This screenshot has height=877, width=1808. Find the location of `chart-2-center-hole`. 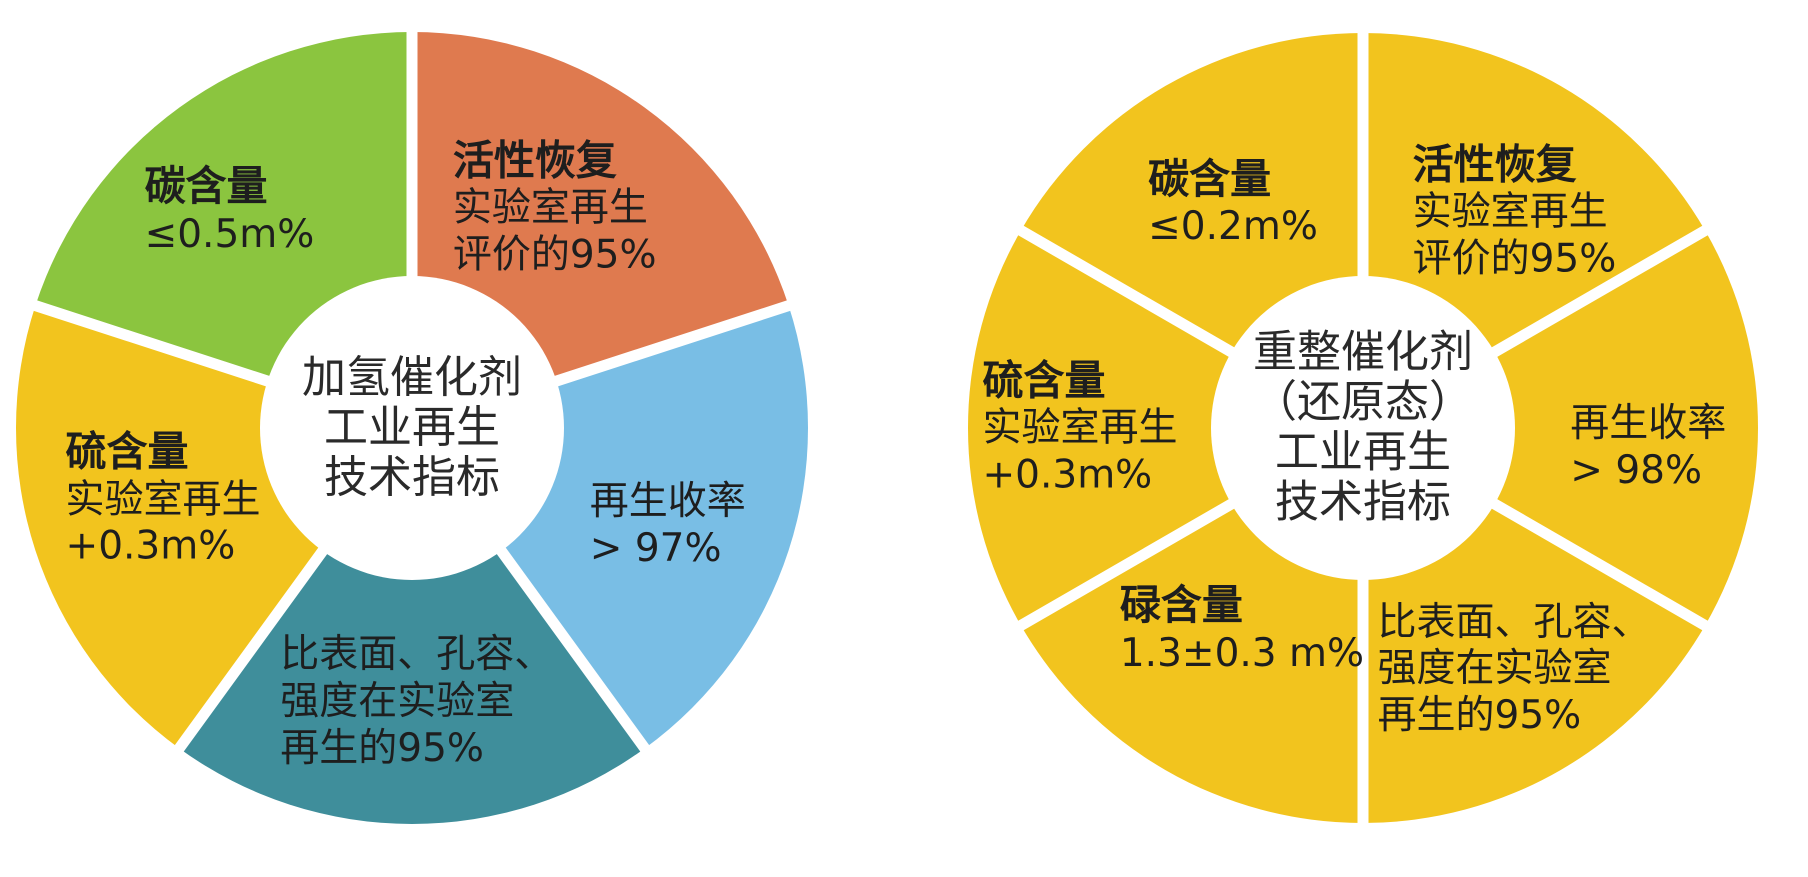

chart-2-center-hole is located at coordinates (1363, 428).